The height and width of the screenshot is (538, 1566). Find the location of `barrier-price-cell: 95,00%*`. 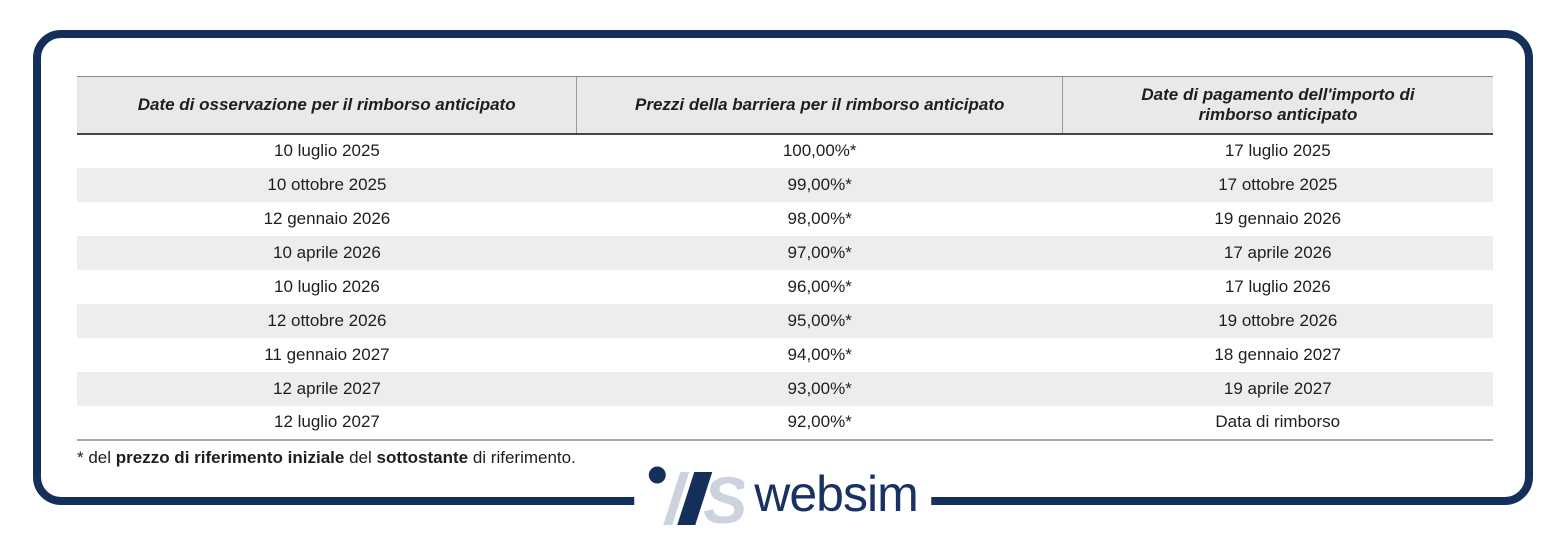

barrier-price-cell: 95,00%* is located at coordinates (819, 320).